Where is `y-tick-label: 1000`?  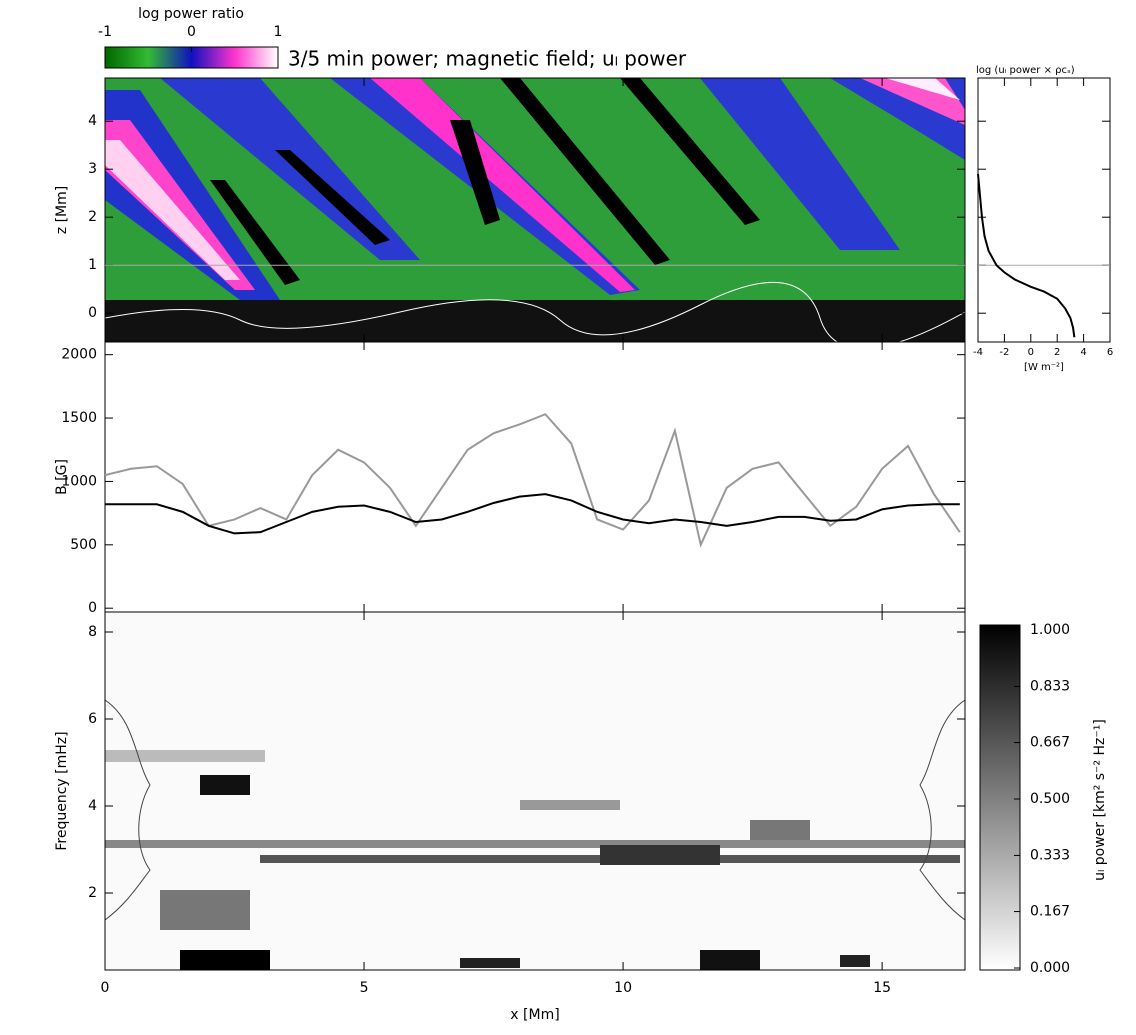 y-tick-label: 1000 is located at coordinates (79, 481).